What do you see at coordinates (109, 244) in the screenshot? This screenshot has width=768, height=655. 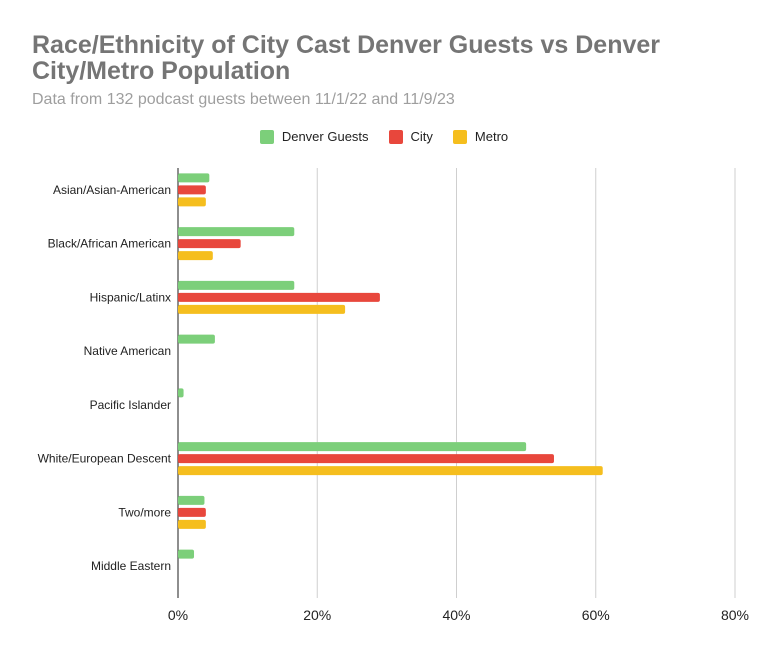 I see `category-label: Black/African American` at bounding box center [109, 244].